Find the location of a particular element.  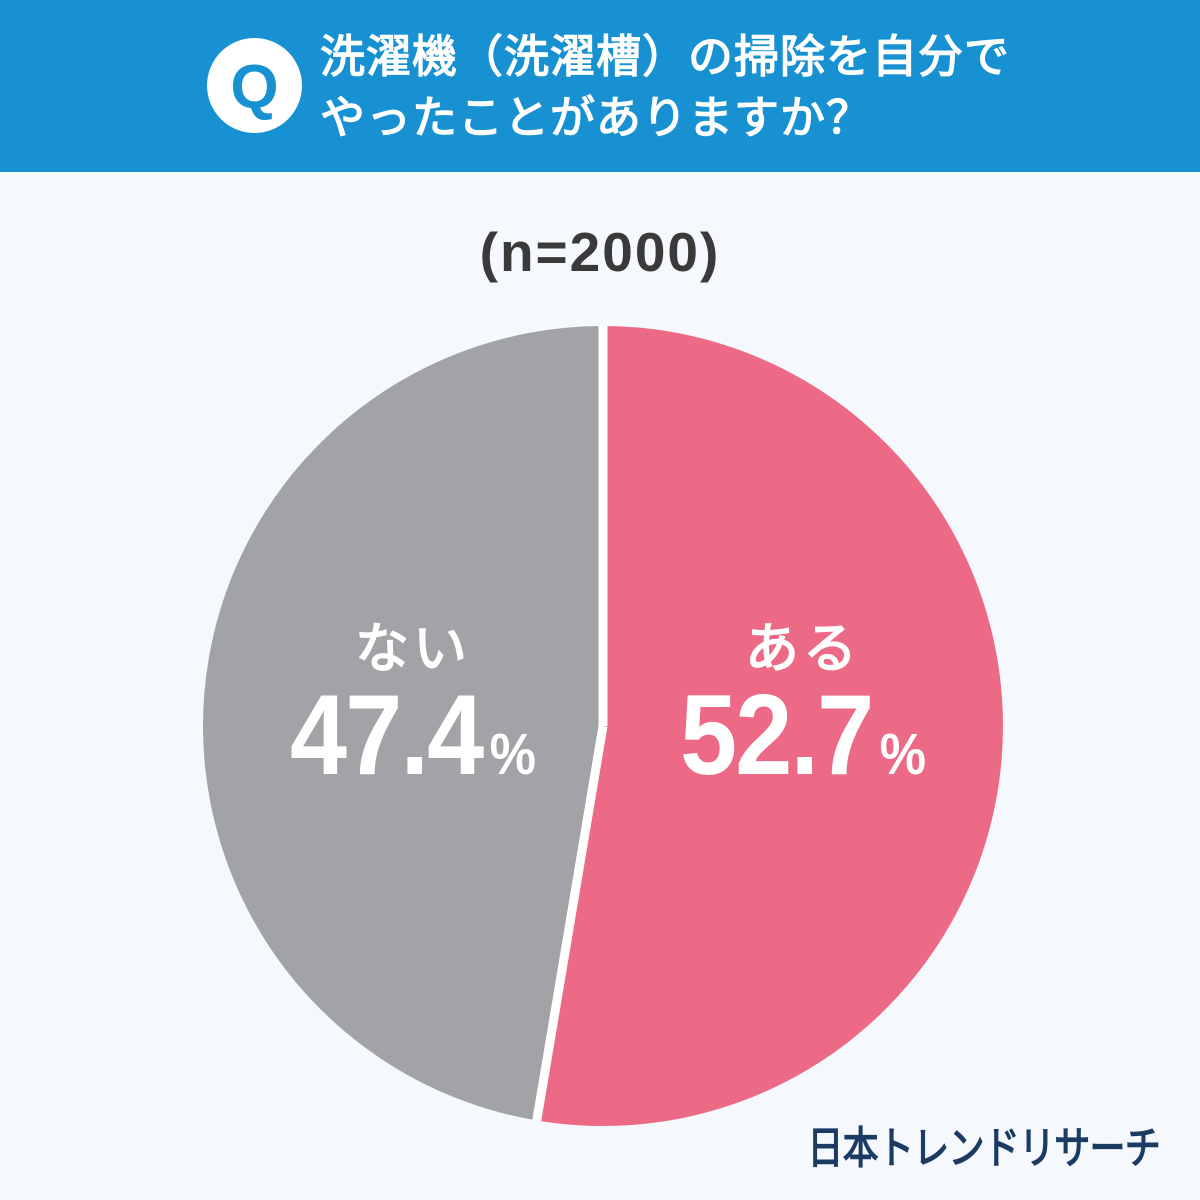

question-badge: Q is located at coordinates (254, 85).